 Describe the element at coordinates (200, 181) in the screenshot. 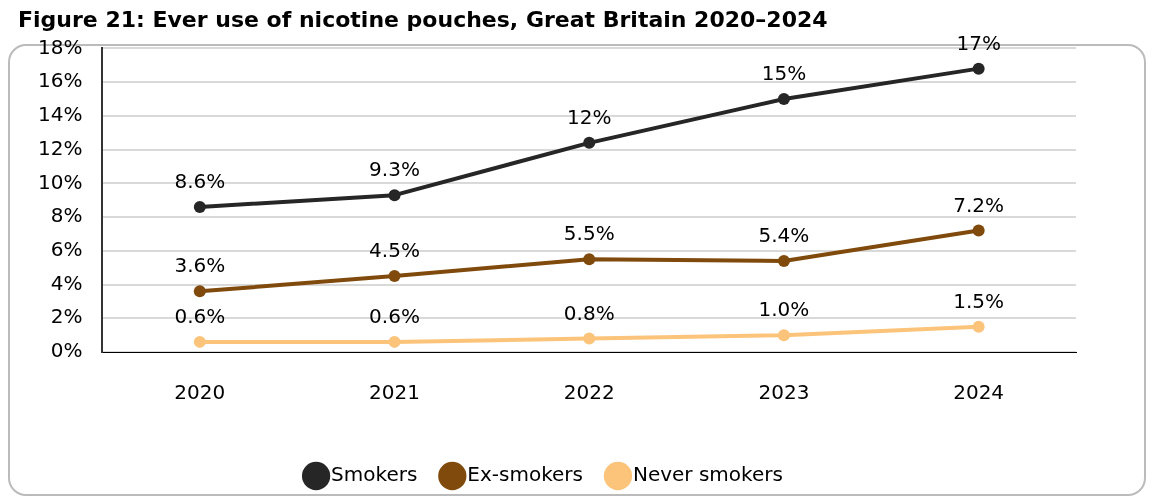

I see `data-label: 8.6%` at that location.